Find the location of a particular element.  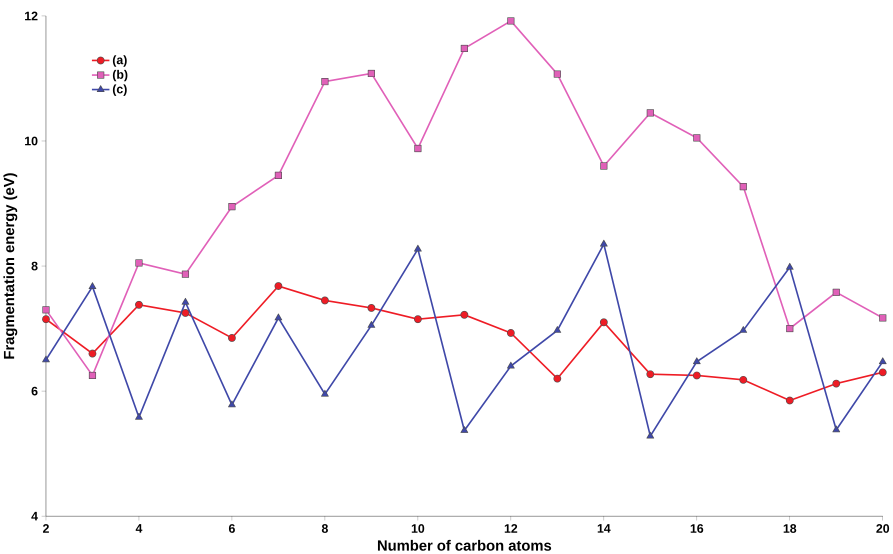

x-tick-label: 4 is located at coordinates (139, 528).